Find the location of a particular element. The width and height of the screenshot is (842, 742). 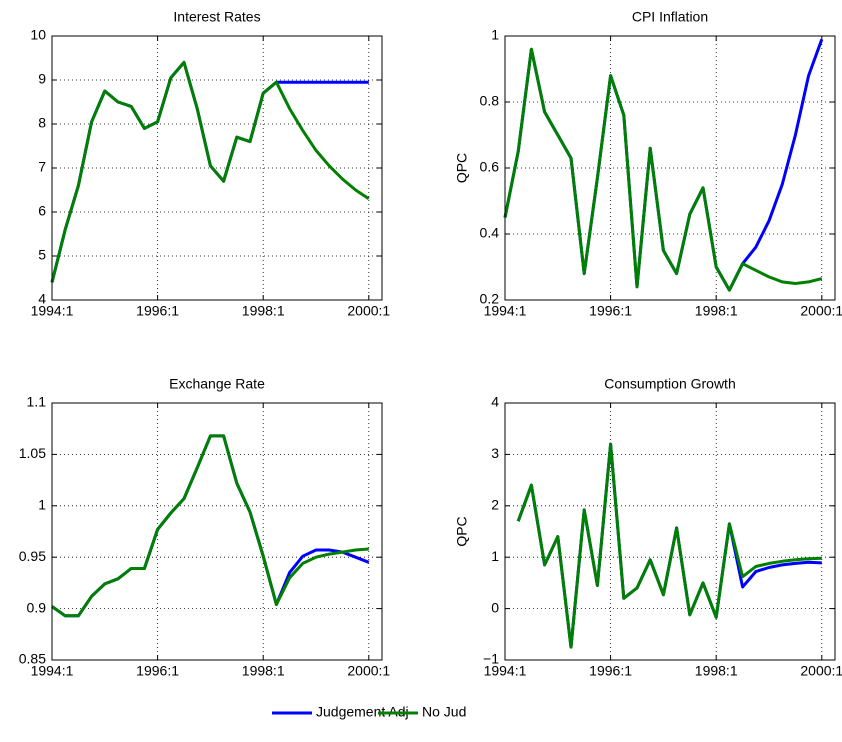

y-tick-label: 0.95 is located at coordinates (32, 556).